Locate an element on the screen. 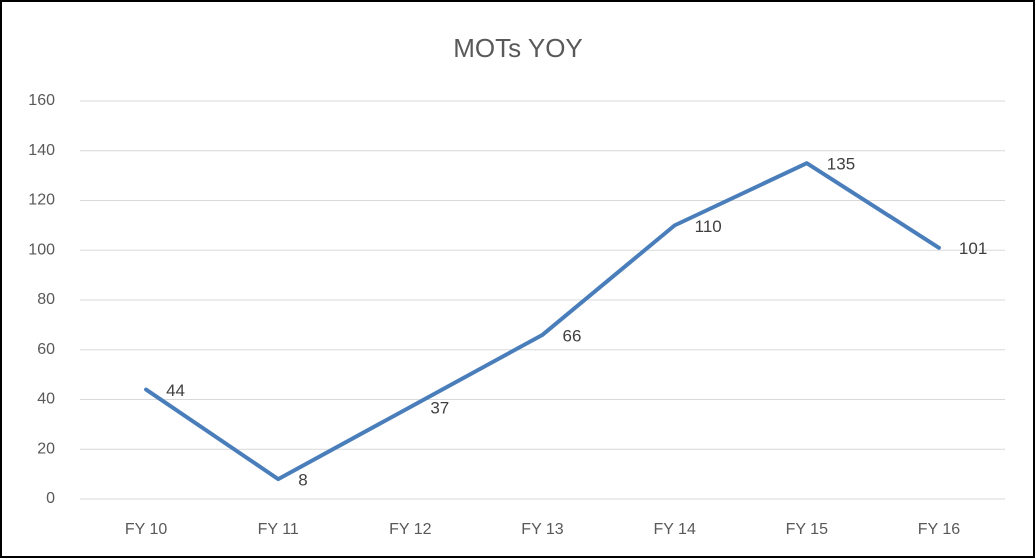  y-tick-label: 140 is located at coordinates (41, 150).